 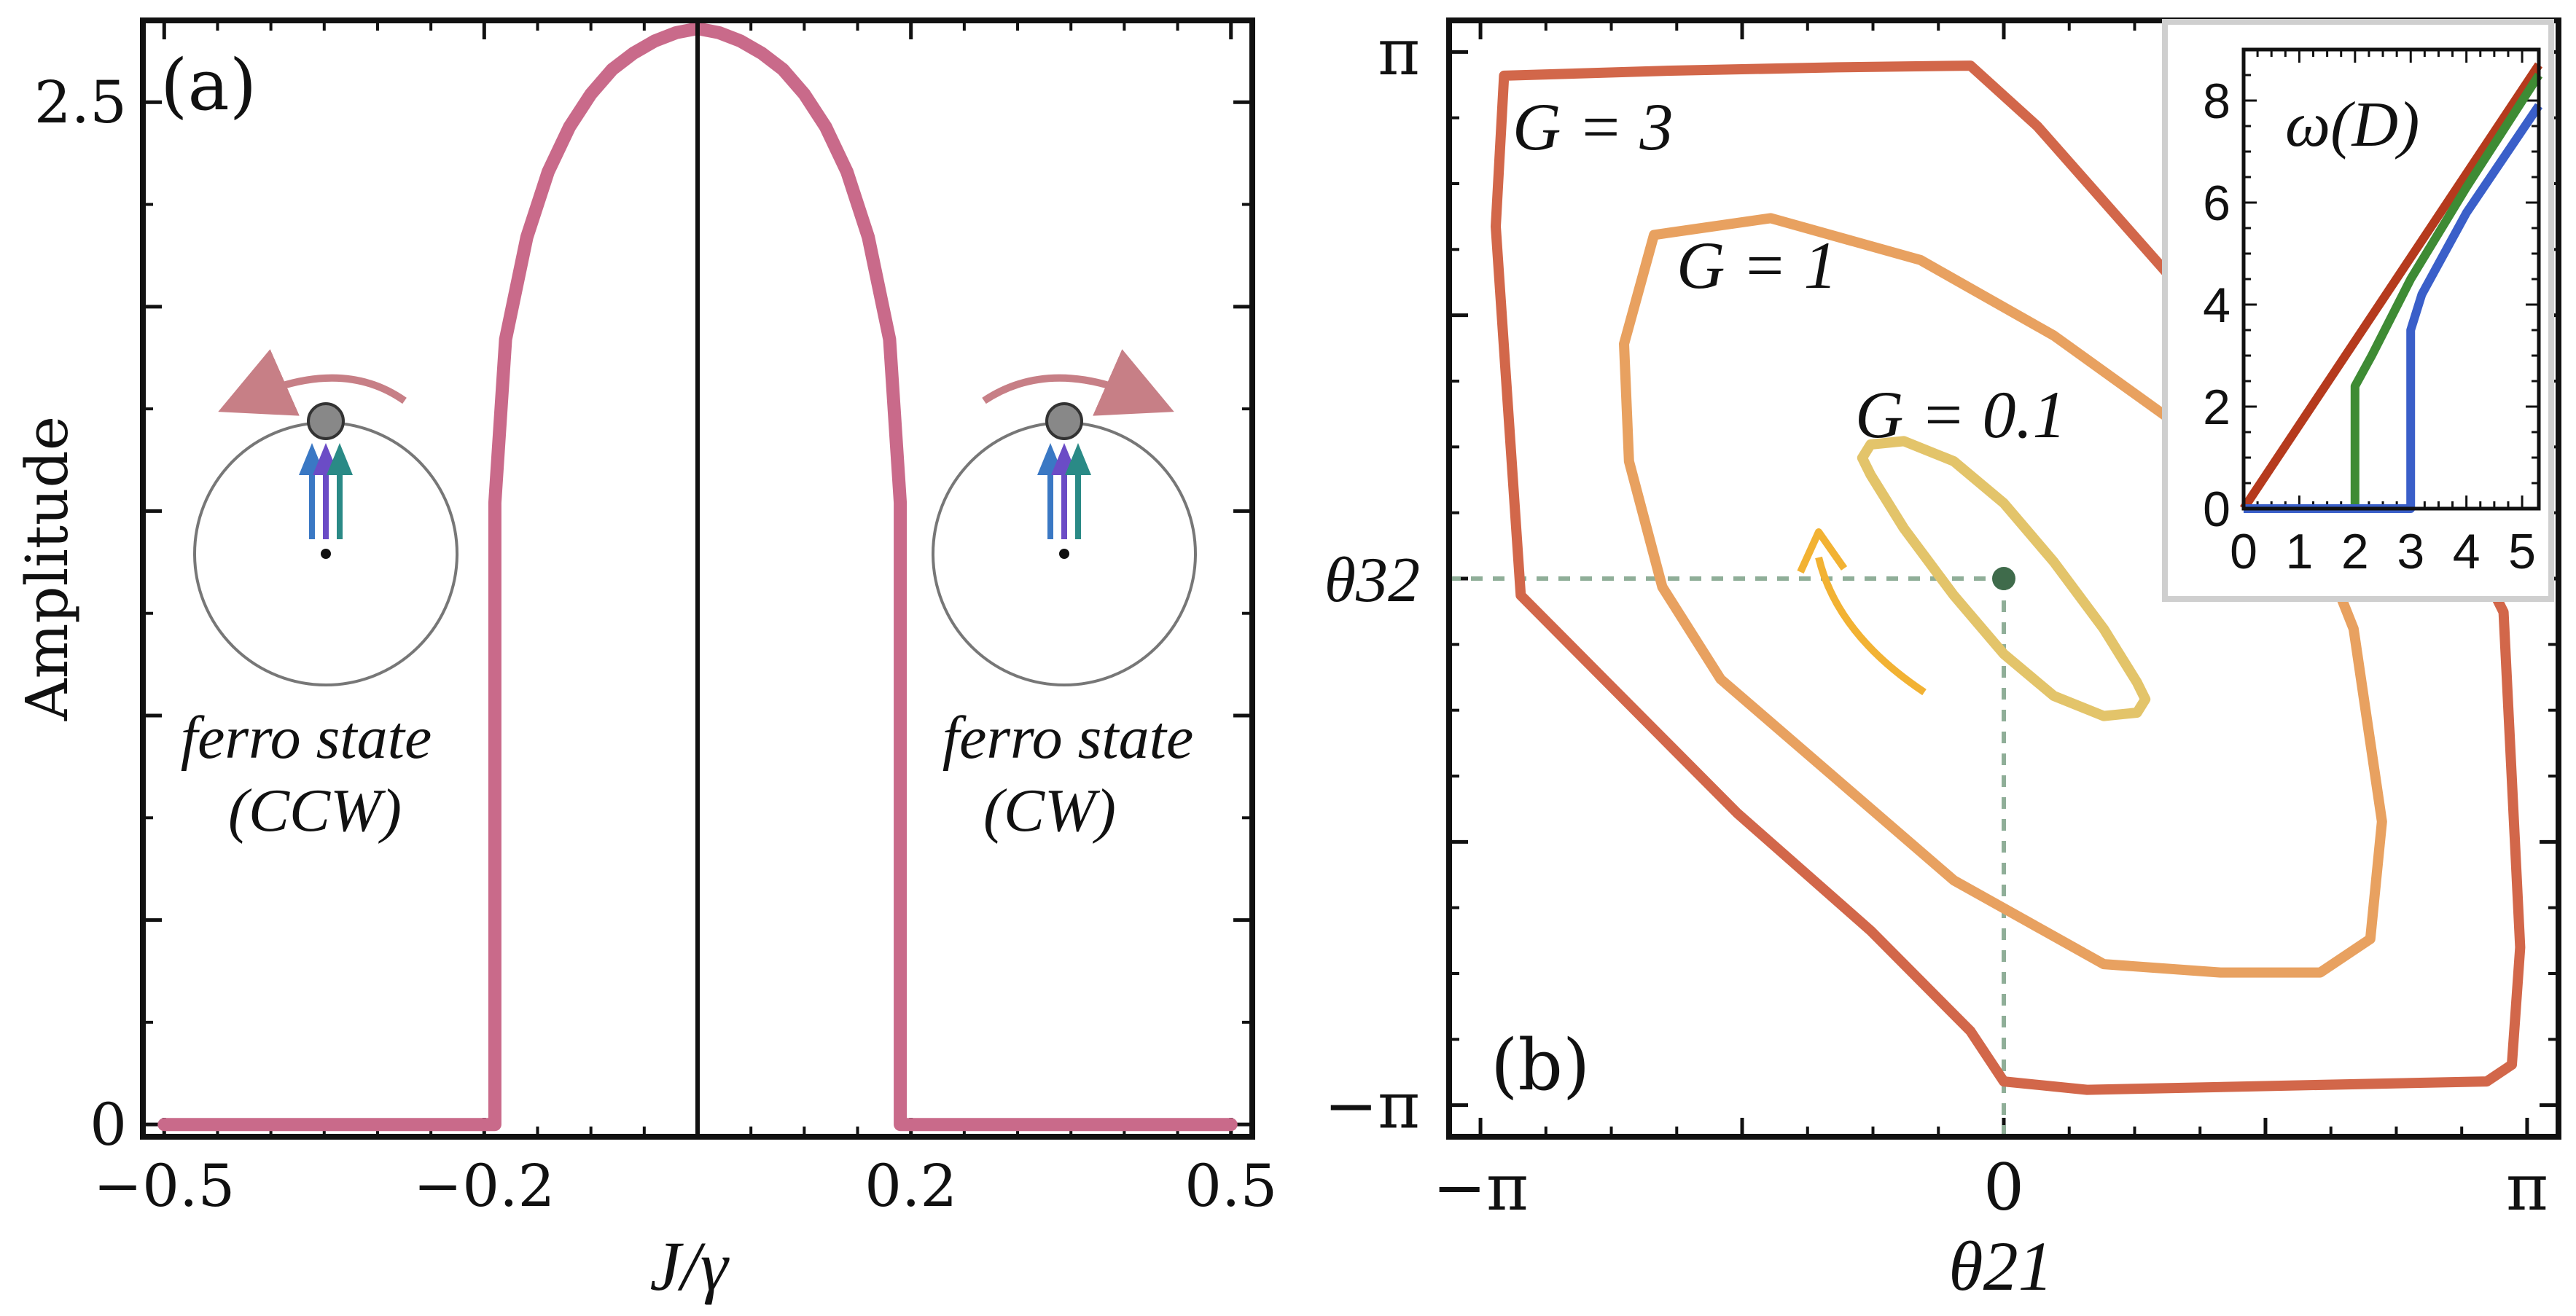 I want to click on x-tick-label: 0.5, so click(x=1230, y=1186).